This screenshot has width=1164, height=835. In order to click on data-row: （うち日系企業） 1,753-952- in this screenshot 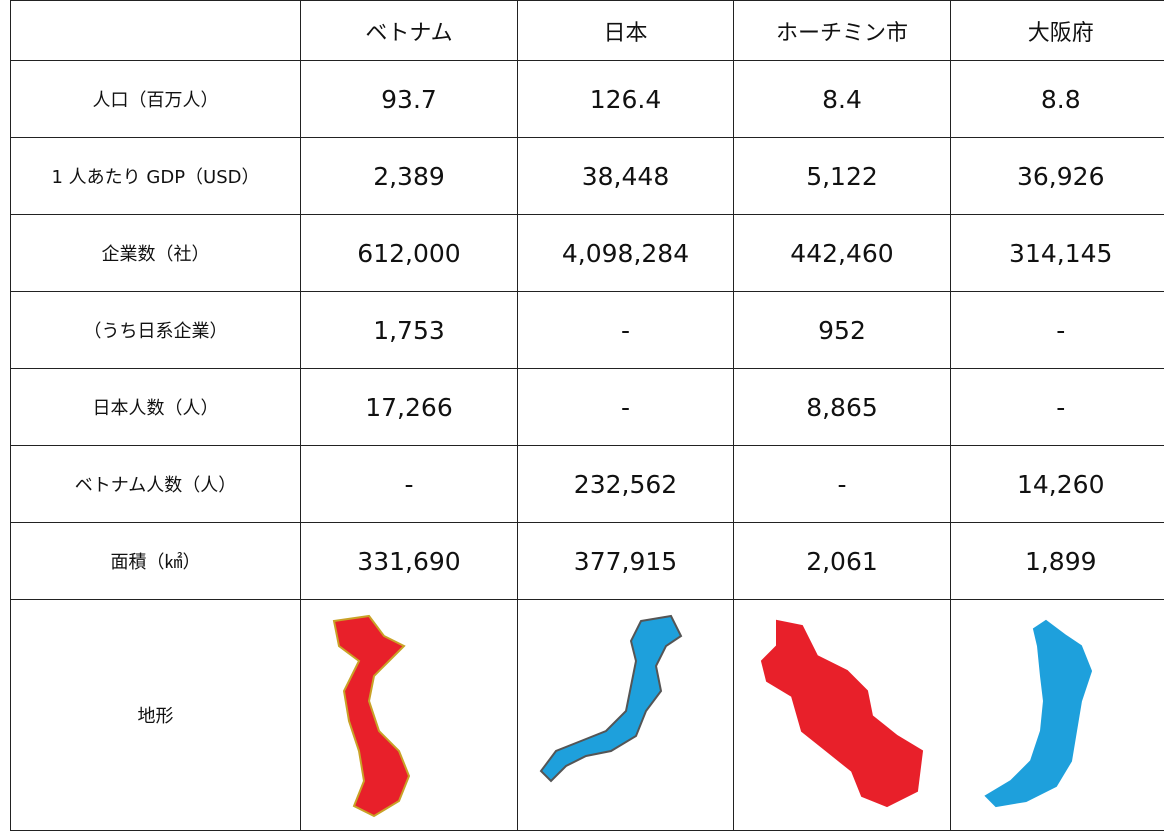, I will do `click(587, 330)`.